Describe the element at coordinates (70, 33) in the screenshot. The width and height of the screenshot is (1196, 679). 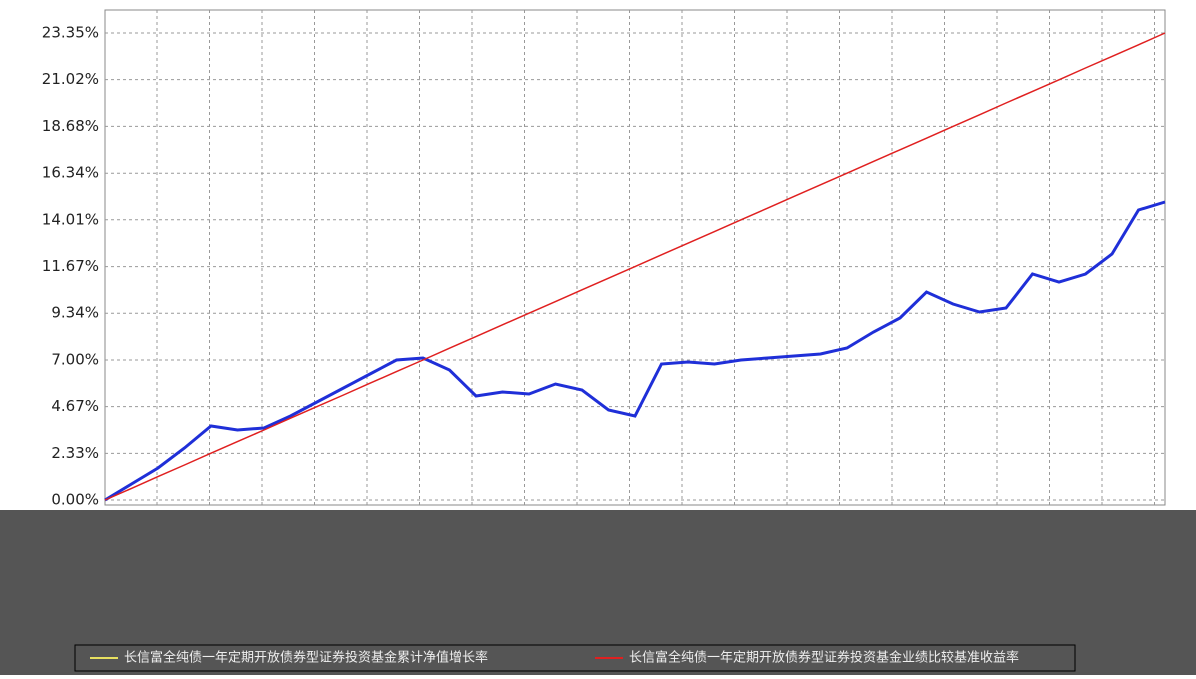
I see `y-tick-label: 23.35%` at that location.